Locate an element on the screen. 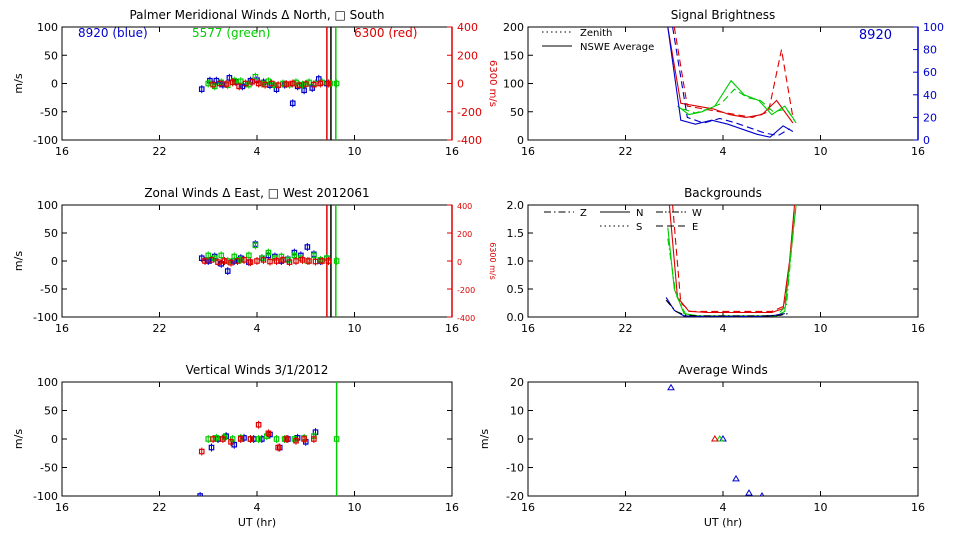  right-y-tick-label: -200 is located at coordinates (466, 290).